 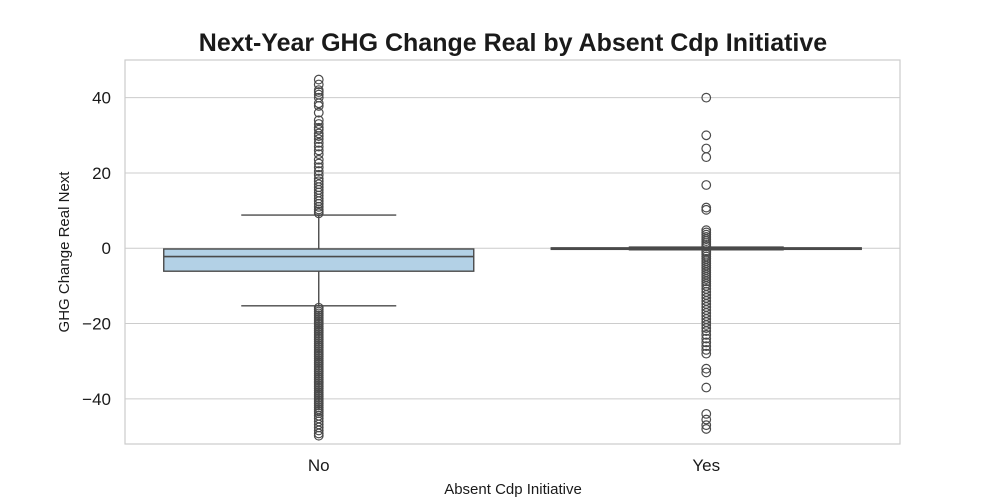 I want to click on y-tick-label: −20, so click(x=96, y=324).